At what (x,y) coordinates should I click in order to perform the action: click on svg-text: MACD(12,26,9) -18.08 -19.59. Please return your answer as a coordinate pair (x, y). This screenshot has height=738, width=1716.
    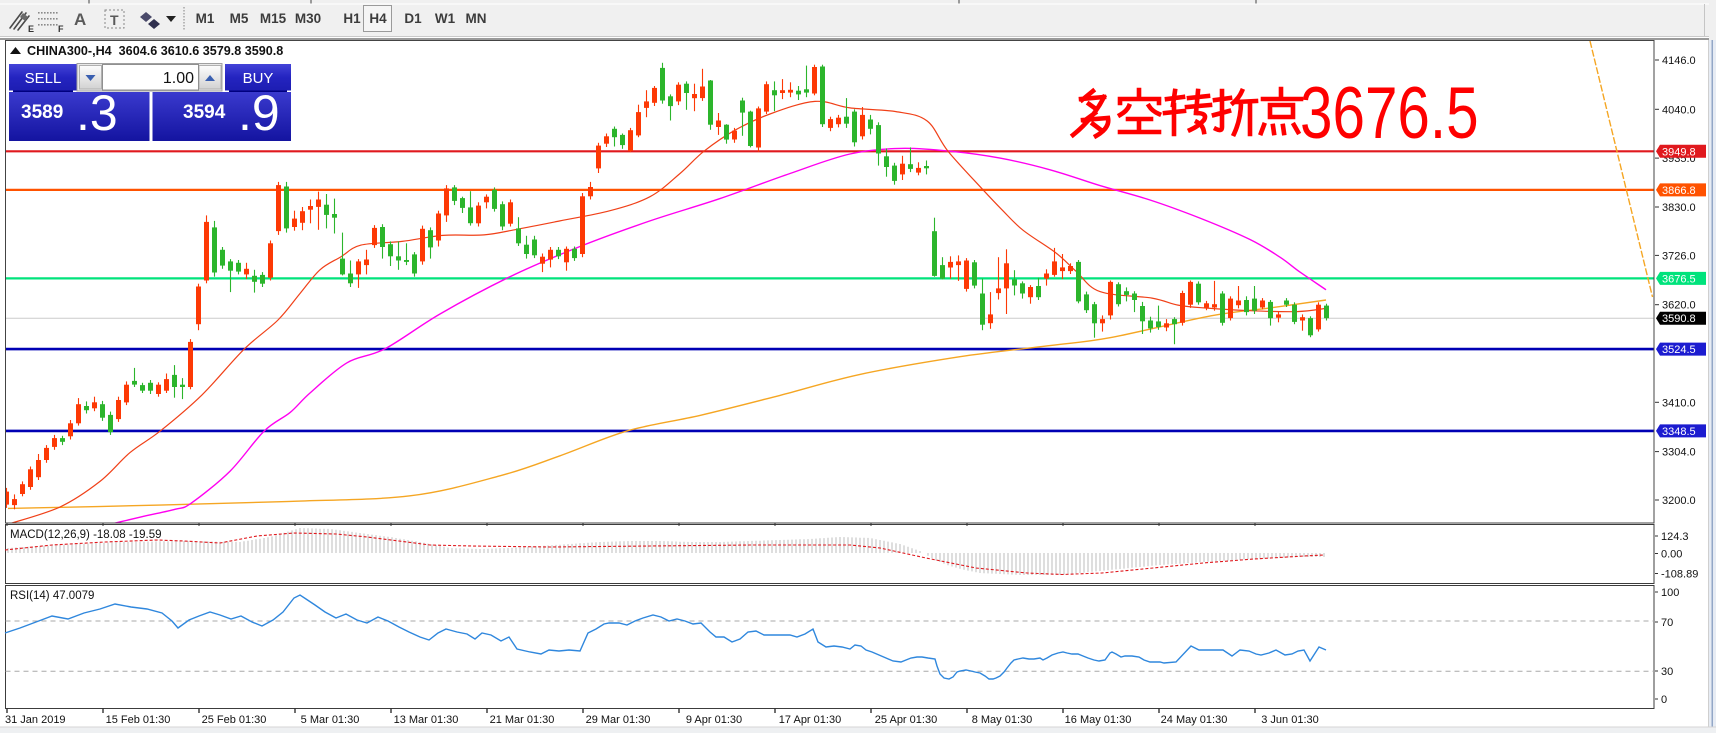
    Looking at the image, I should click on (86, 535).